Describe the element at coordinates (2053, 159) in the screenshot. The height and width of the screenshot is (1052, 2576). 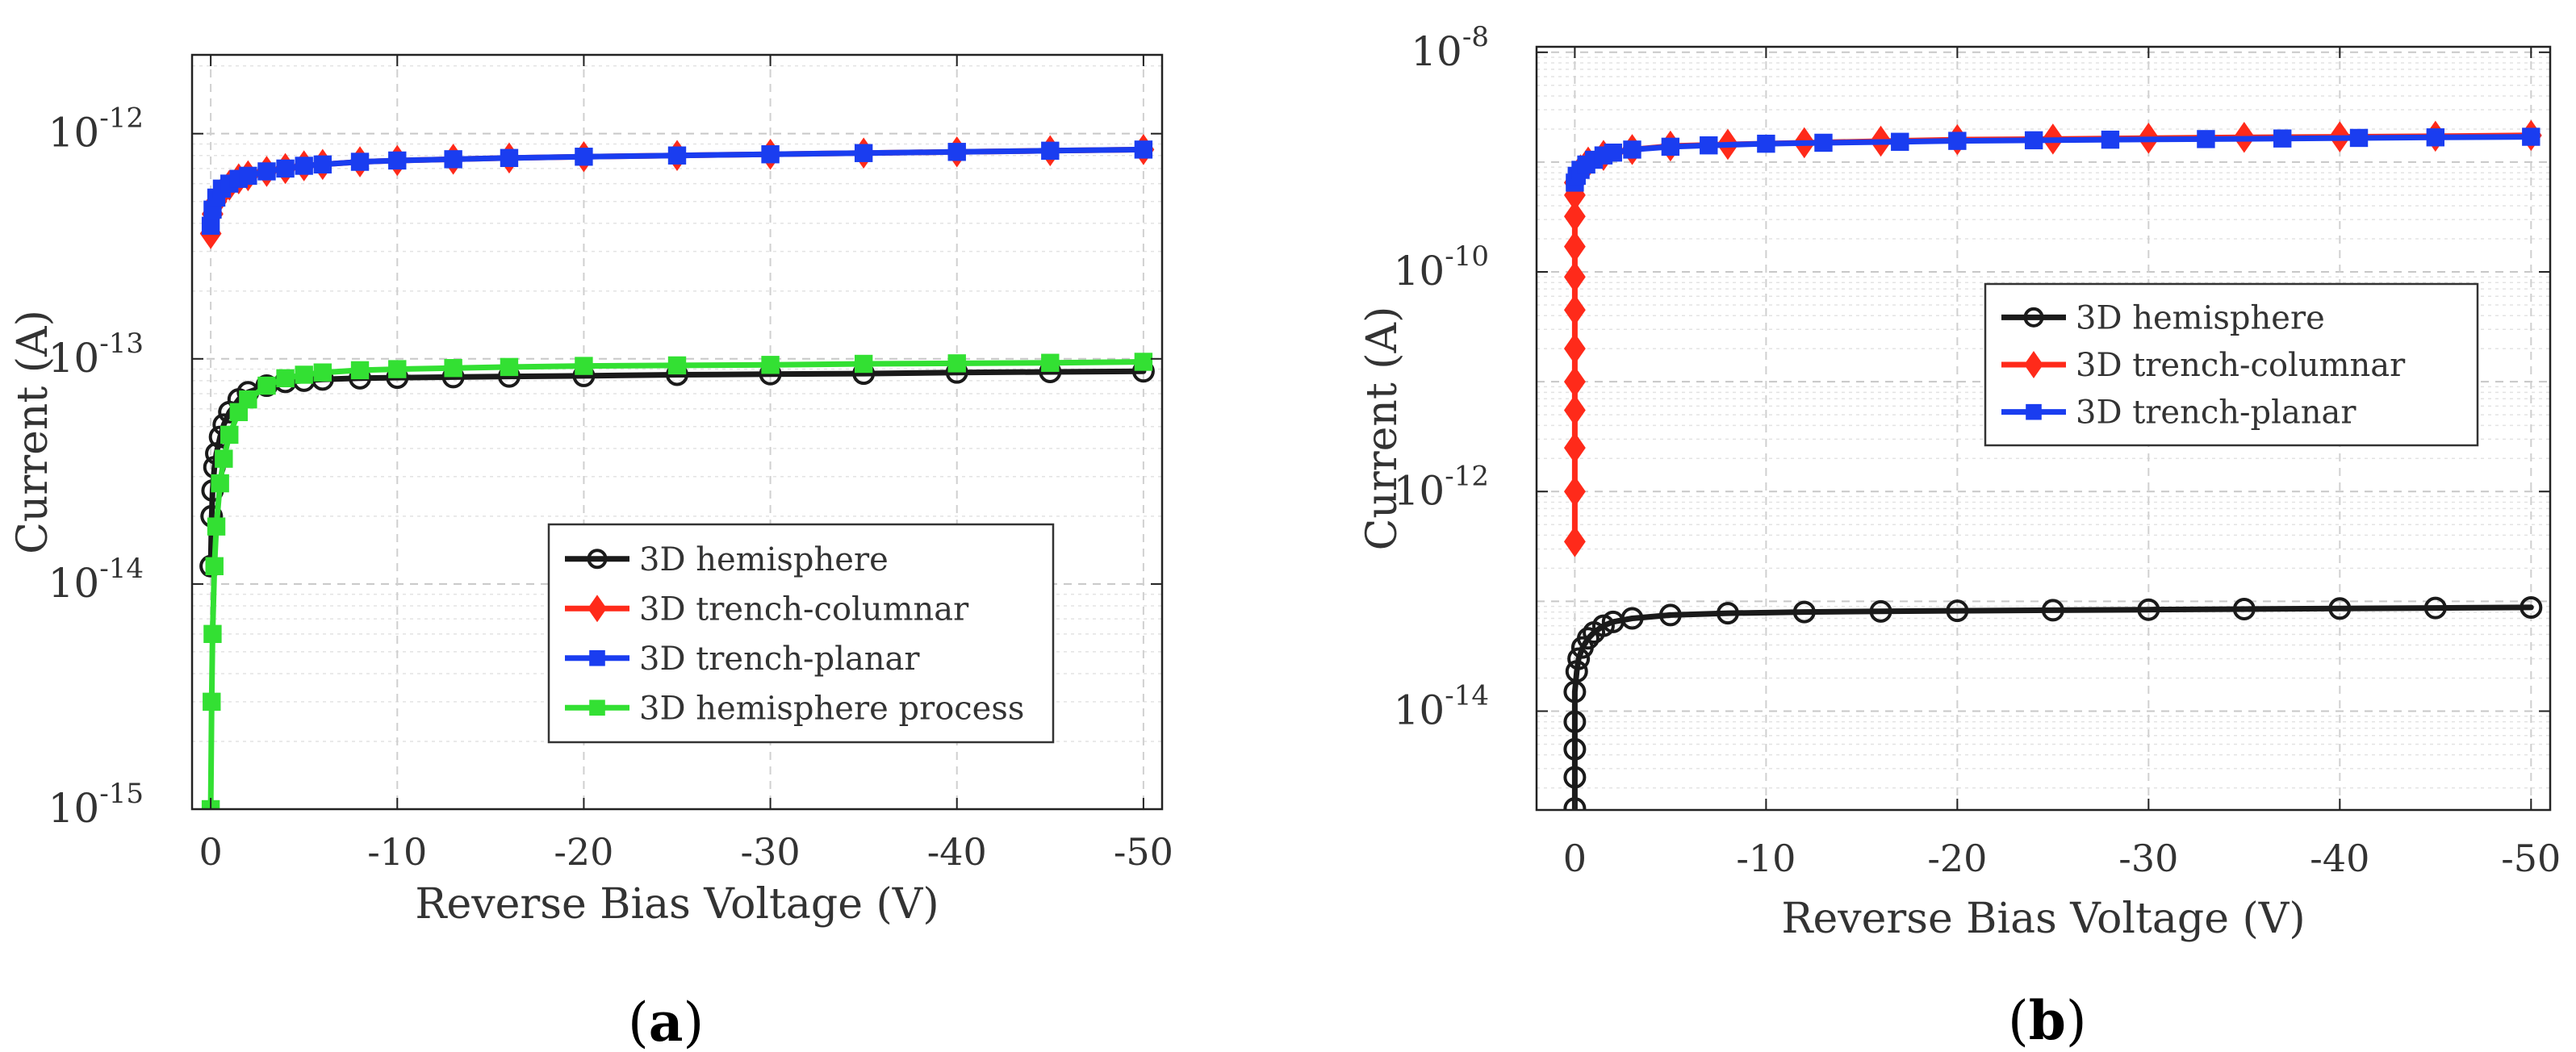
I see `series-3d-trench-planar` at that location.